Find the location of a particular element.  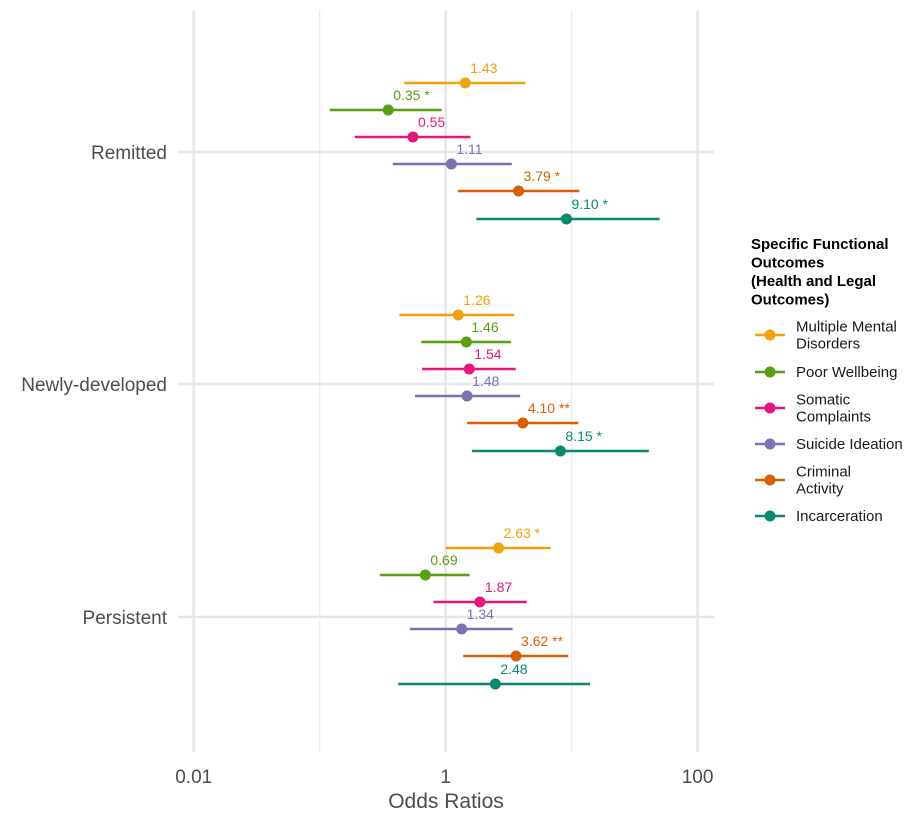

legend-title: (Health and Legal is located at coordinates (813, 281).